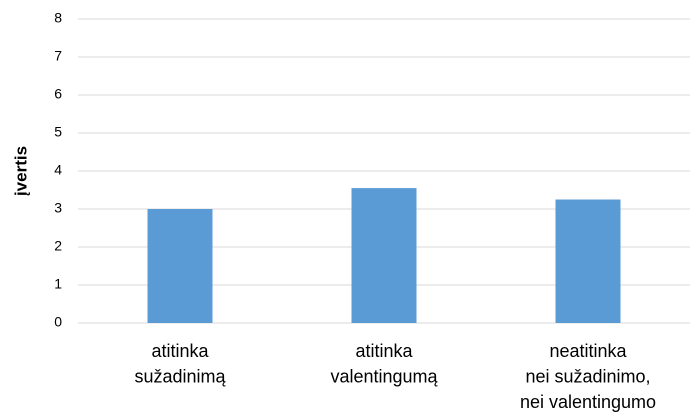  I want to click on y-tick-label: 6, so click(58, 94).